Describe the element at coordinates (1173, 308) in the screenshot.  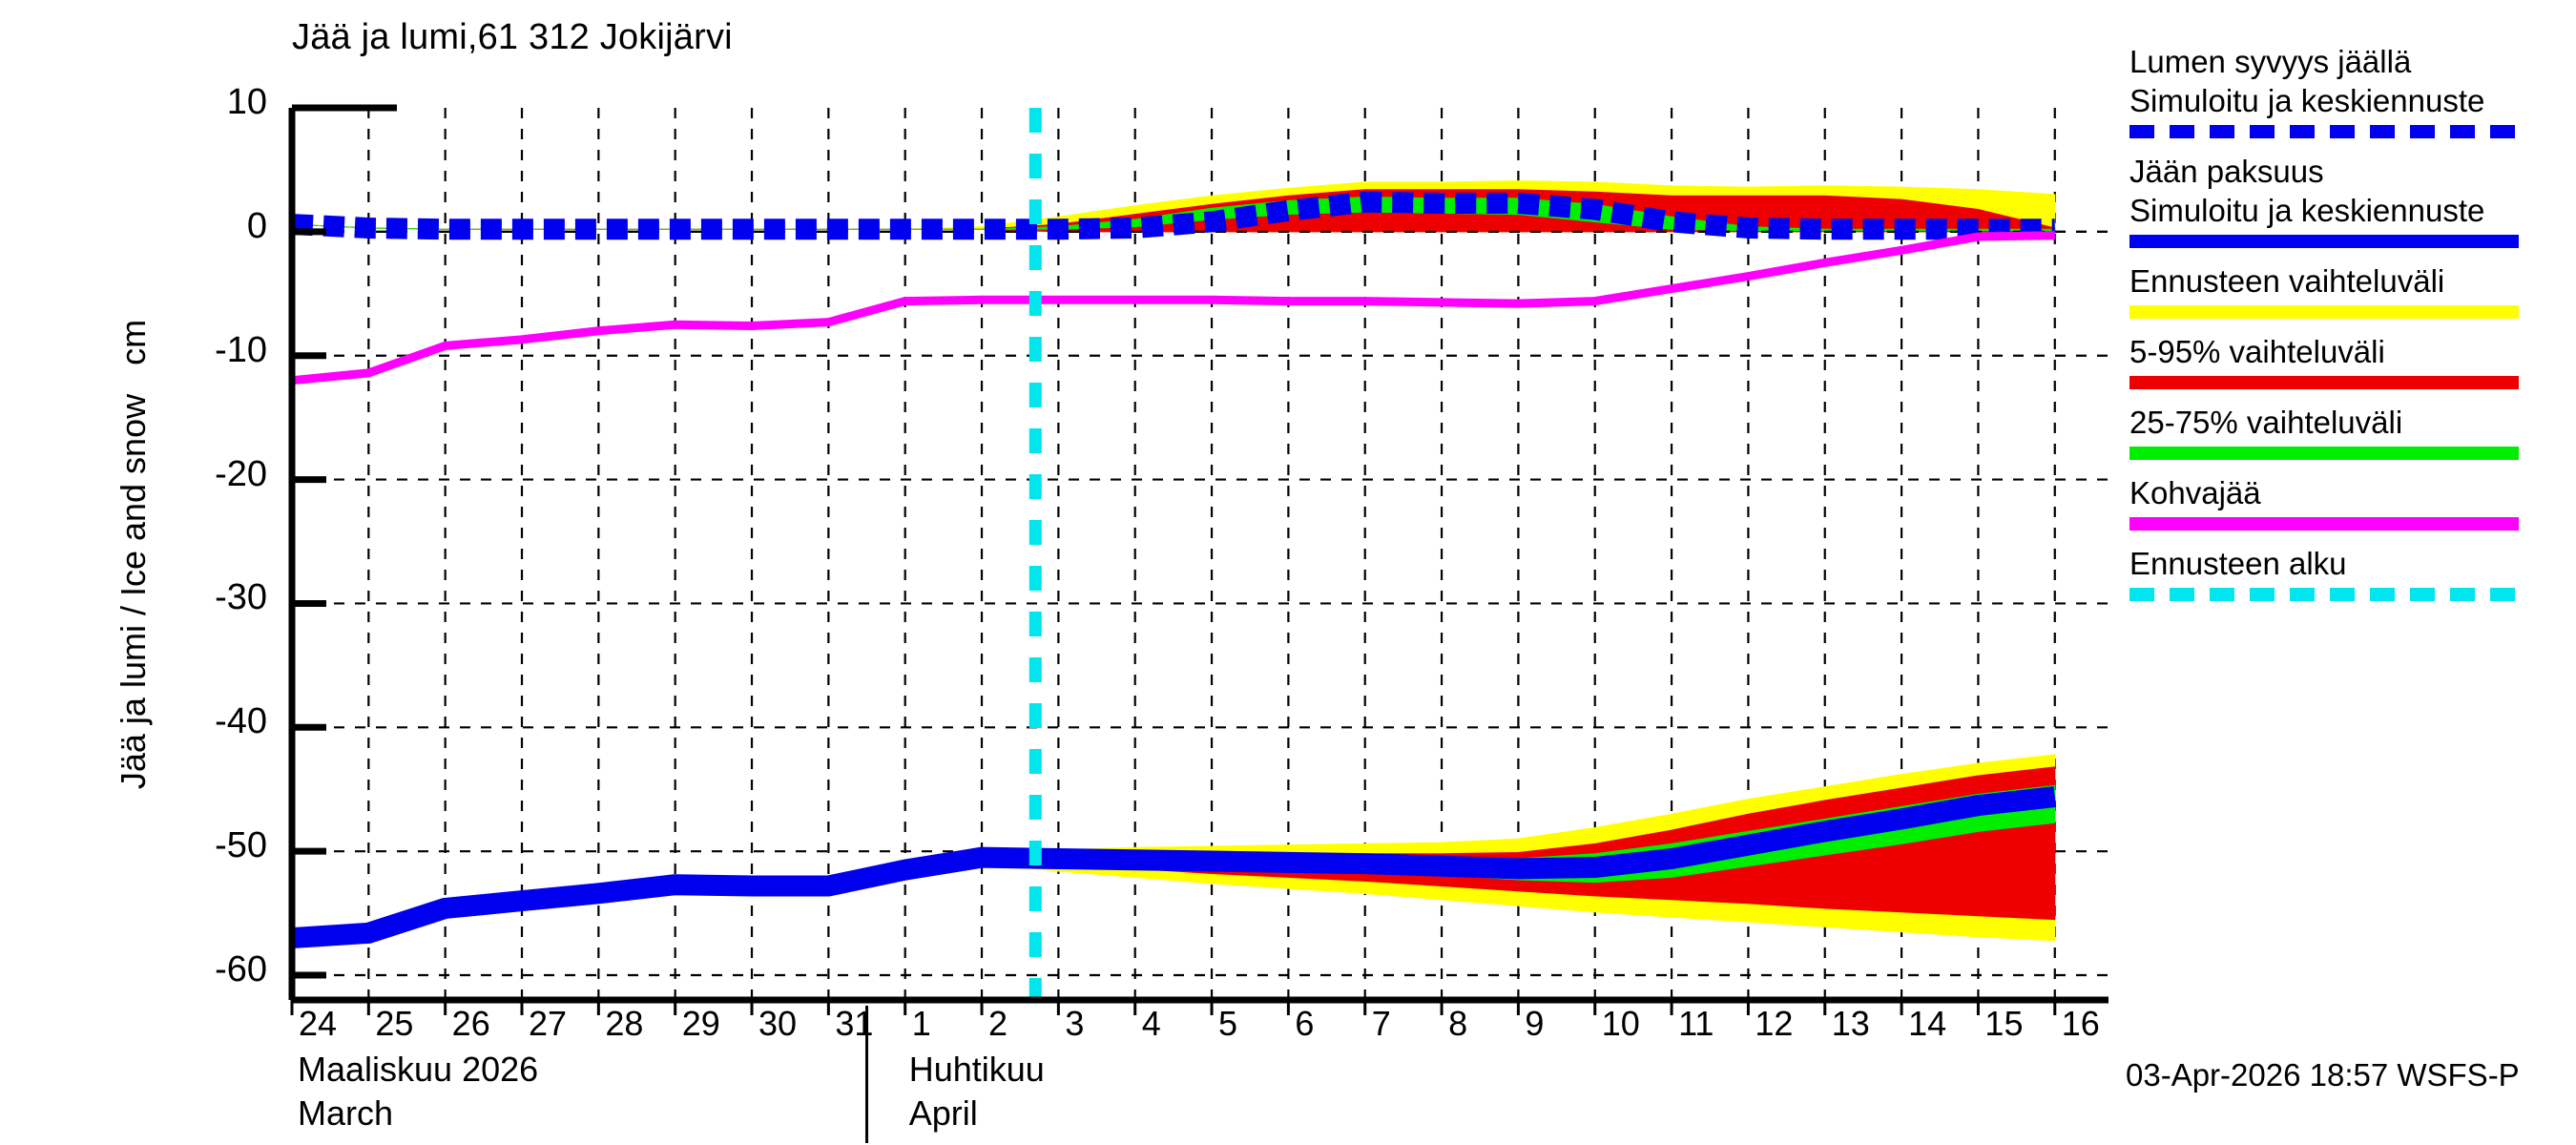
I see `slush-ice-line` at that location.